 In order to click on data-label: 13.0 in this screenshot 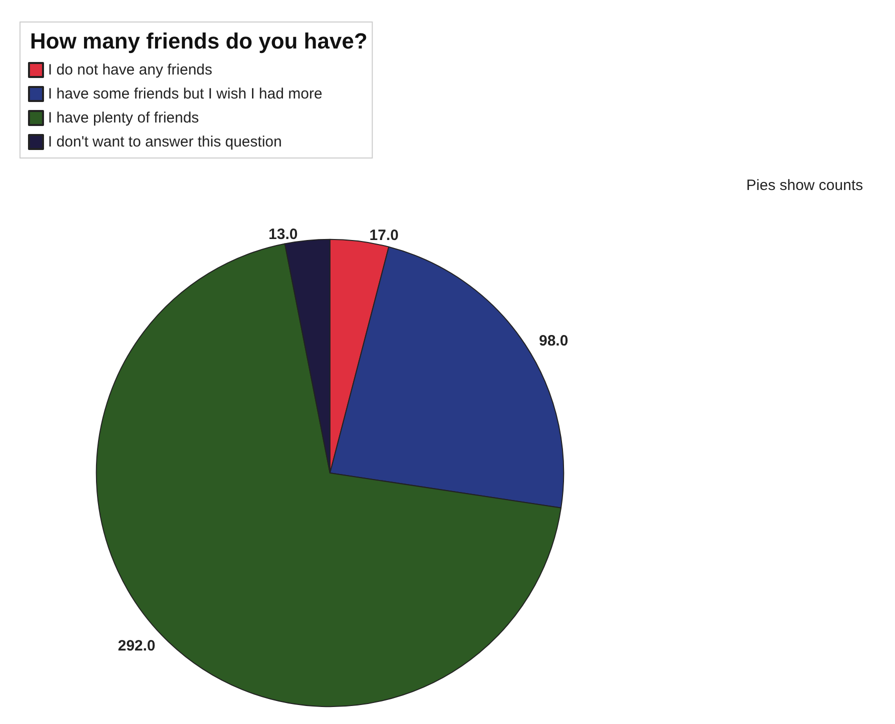, I will do `click(283, 234)`.